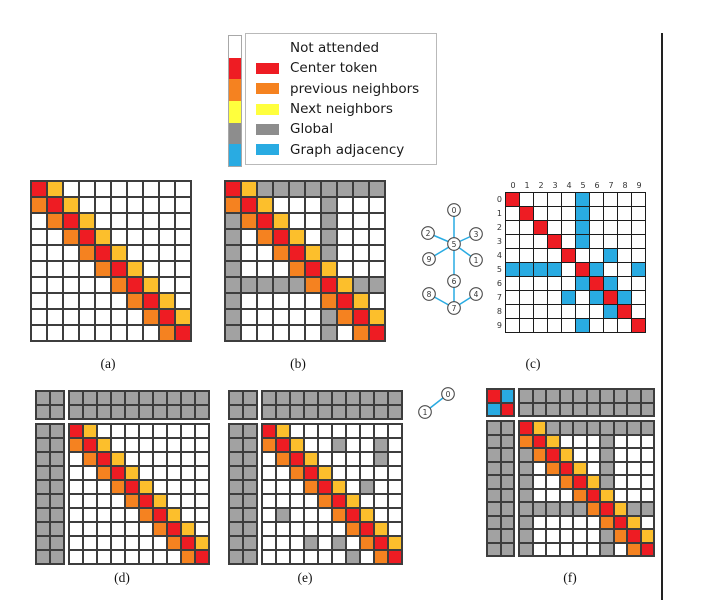 The width and height of the screenshot is (718, 611). Describe the element at coordinates (346, 89) in the screenshot. I see `legend-entry: previous neighbors` at that location.